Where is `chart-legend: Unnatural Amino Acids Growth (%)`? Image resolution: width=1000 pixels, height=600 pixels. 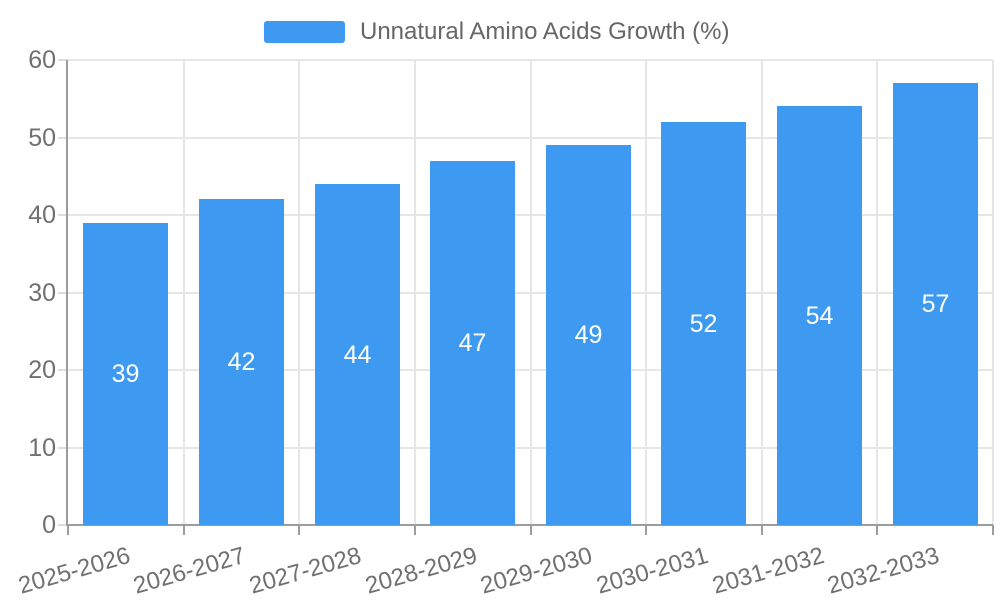 chart-legend: Unnatural Amino Acids Growth (%) is located at coordinates (496, 32).